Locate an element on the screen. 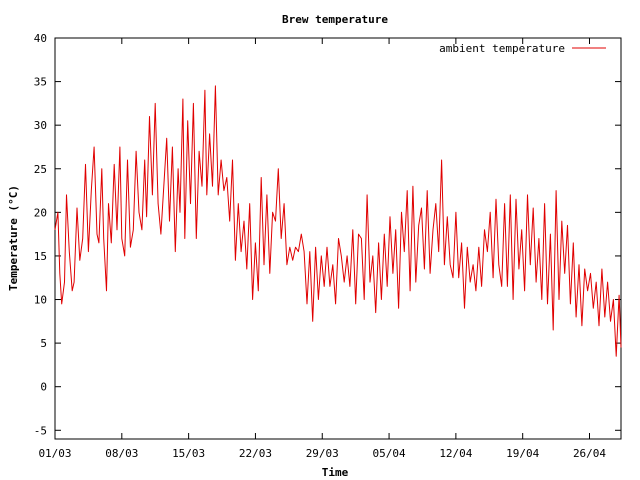  x-tick-label: 12/04 is located at coordinates (455, 453).